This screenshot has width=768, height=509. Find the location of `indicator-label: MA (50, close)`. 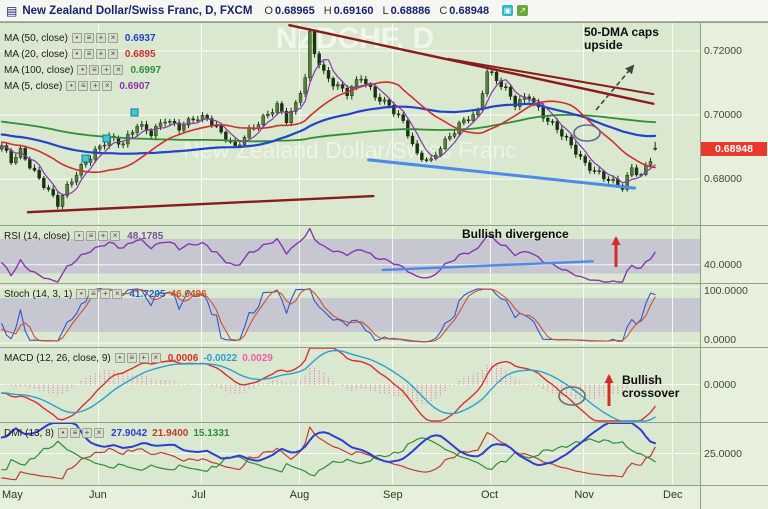

indicator-label: MA (50, close) is located at coordinates (36, 38).